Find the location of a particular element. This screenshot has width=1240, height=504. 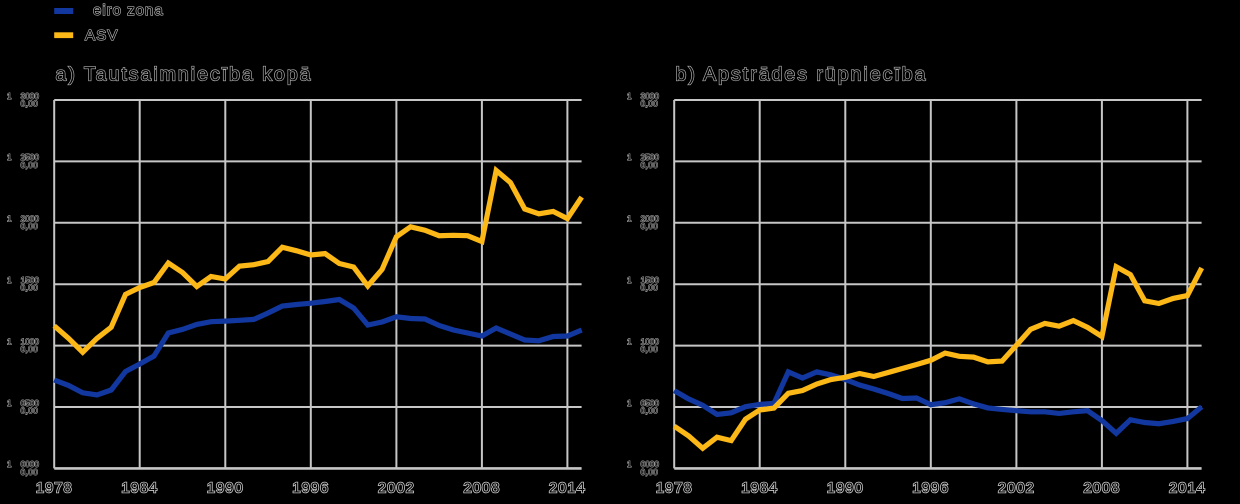

svg-text: a) Tautsaimniecība kopā is located at coordinates (184, 75).